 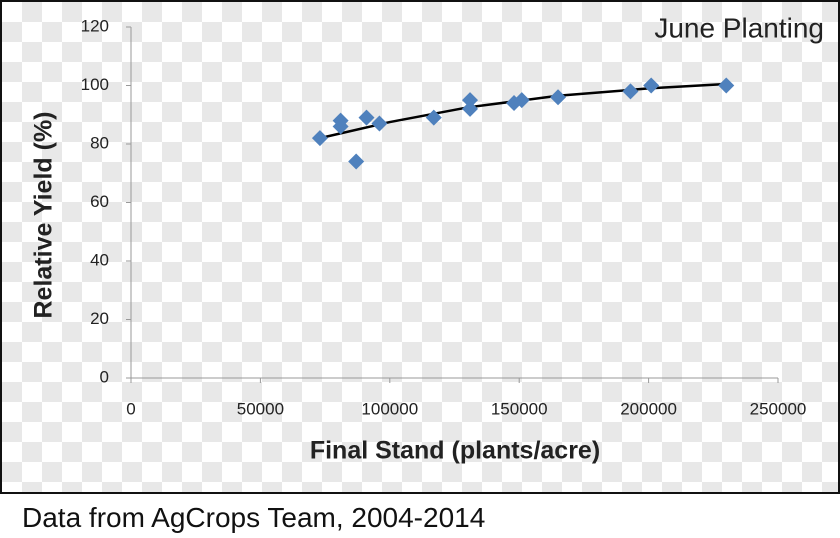 What do you see at coordinates (99, 142) in the screenshot?
I see `y-tick-label: 80` at bounding box center [99, 142].